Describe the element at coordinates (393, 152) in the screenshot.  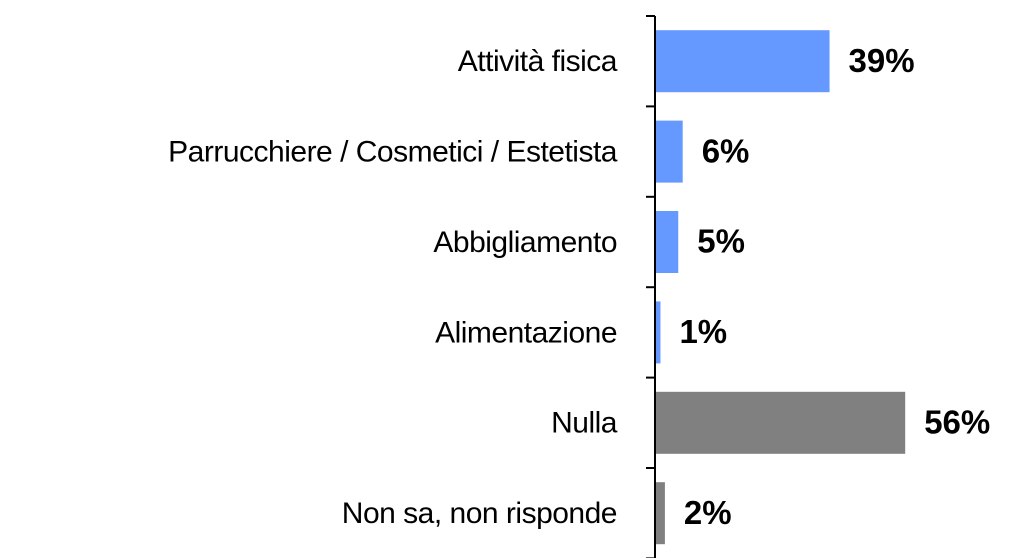
I see `category-label: Parrucchiere / Cosmetici / Estetista` at that location.